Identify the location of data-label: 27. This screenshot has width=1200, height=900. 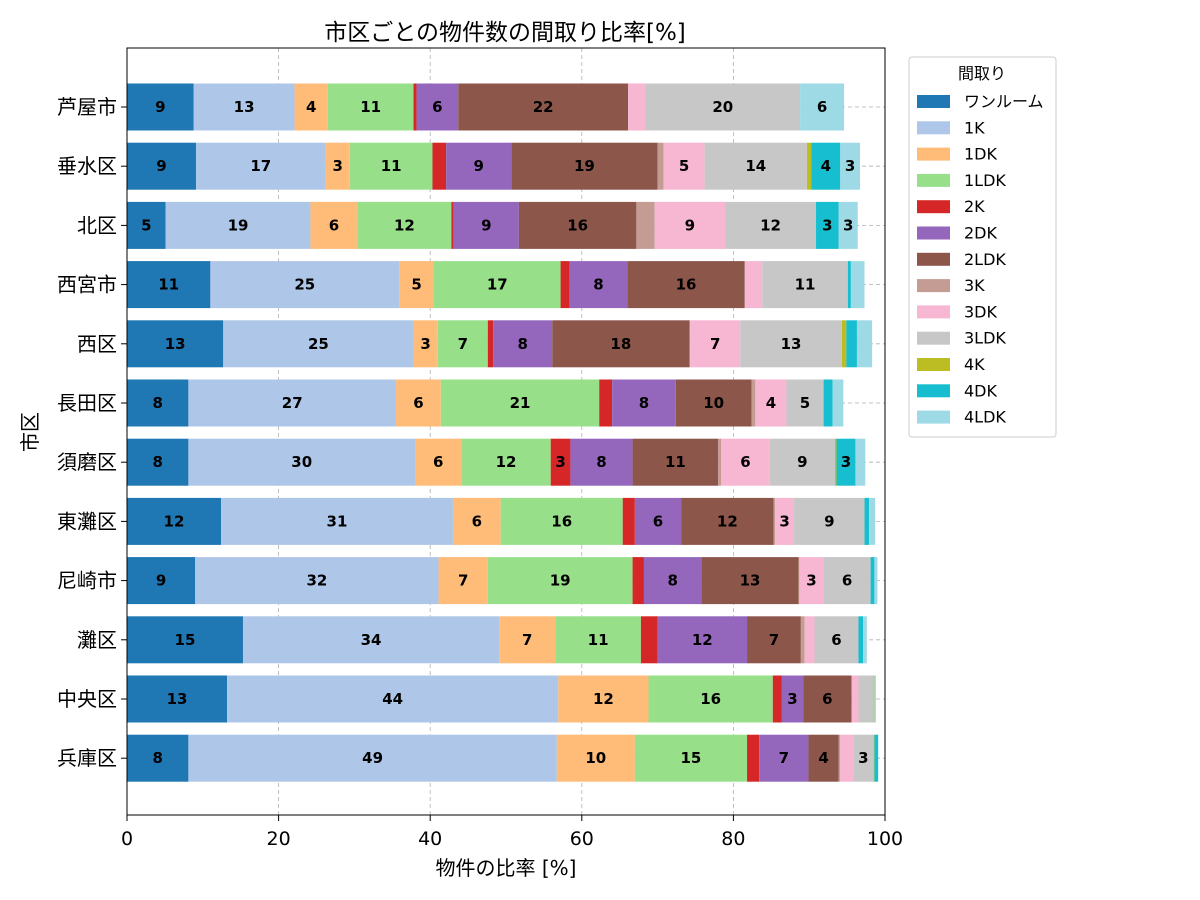
(292, 403).